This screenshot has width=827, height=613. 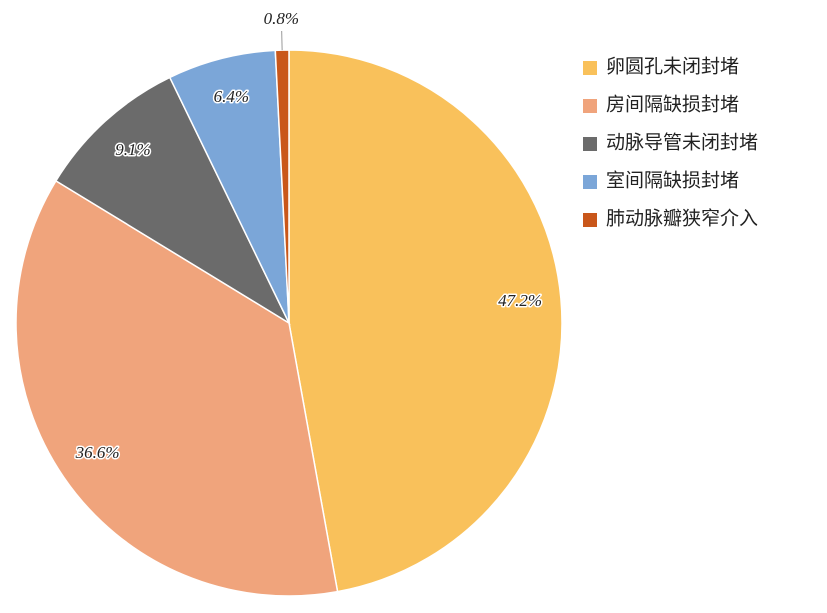 I want to click on value-label: 6.4%, so click(x=231, y=96).